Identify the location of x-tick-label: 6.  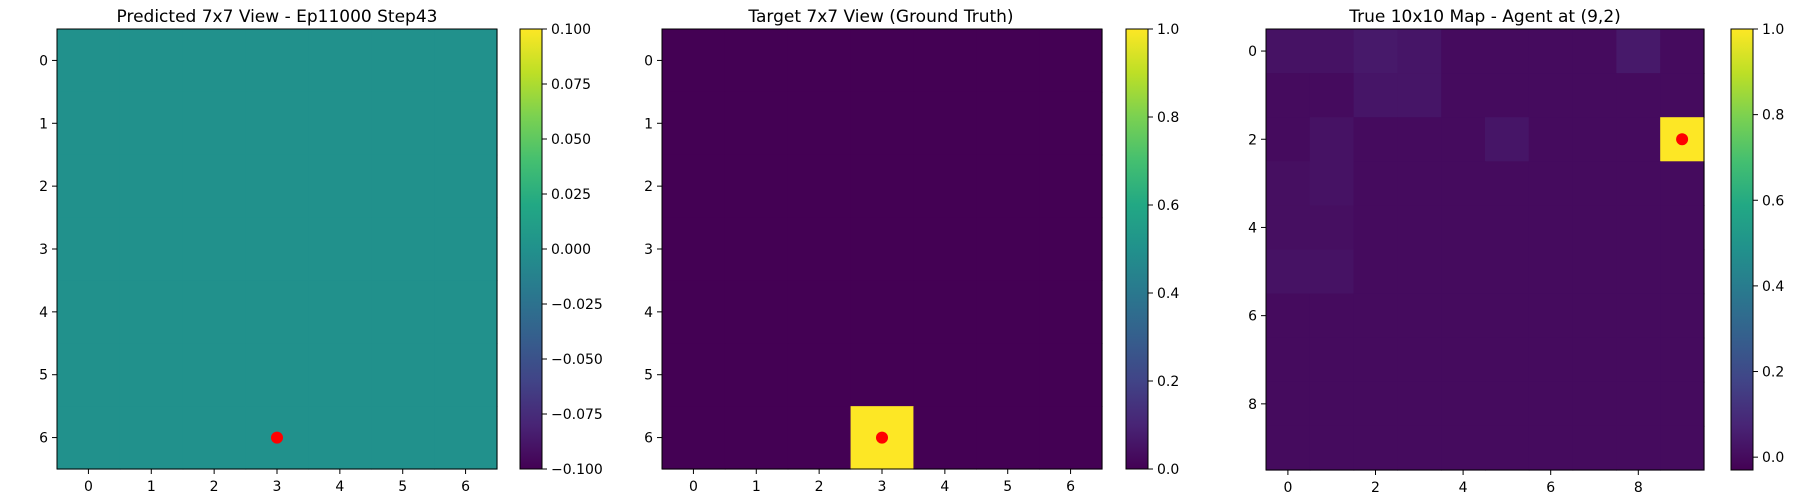
(465, 487).